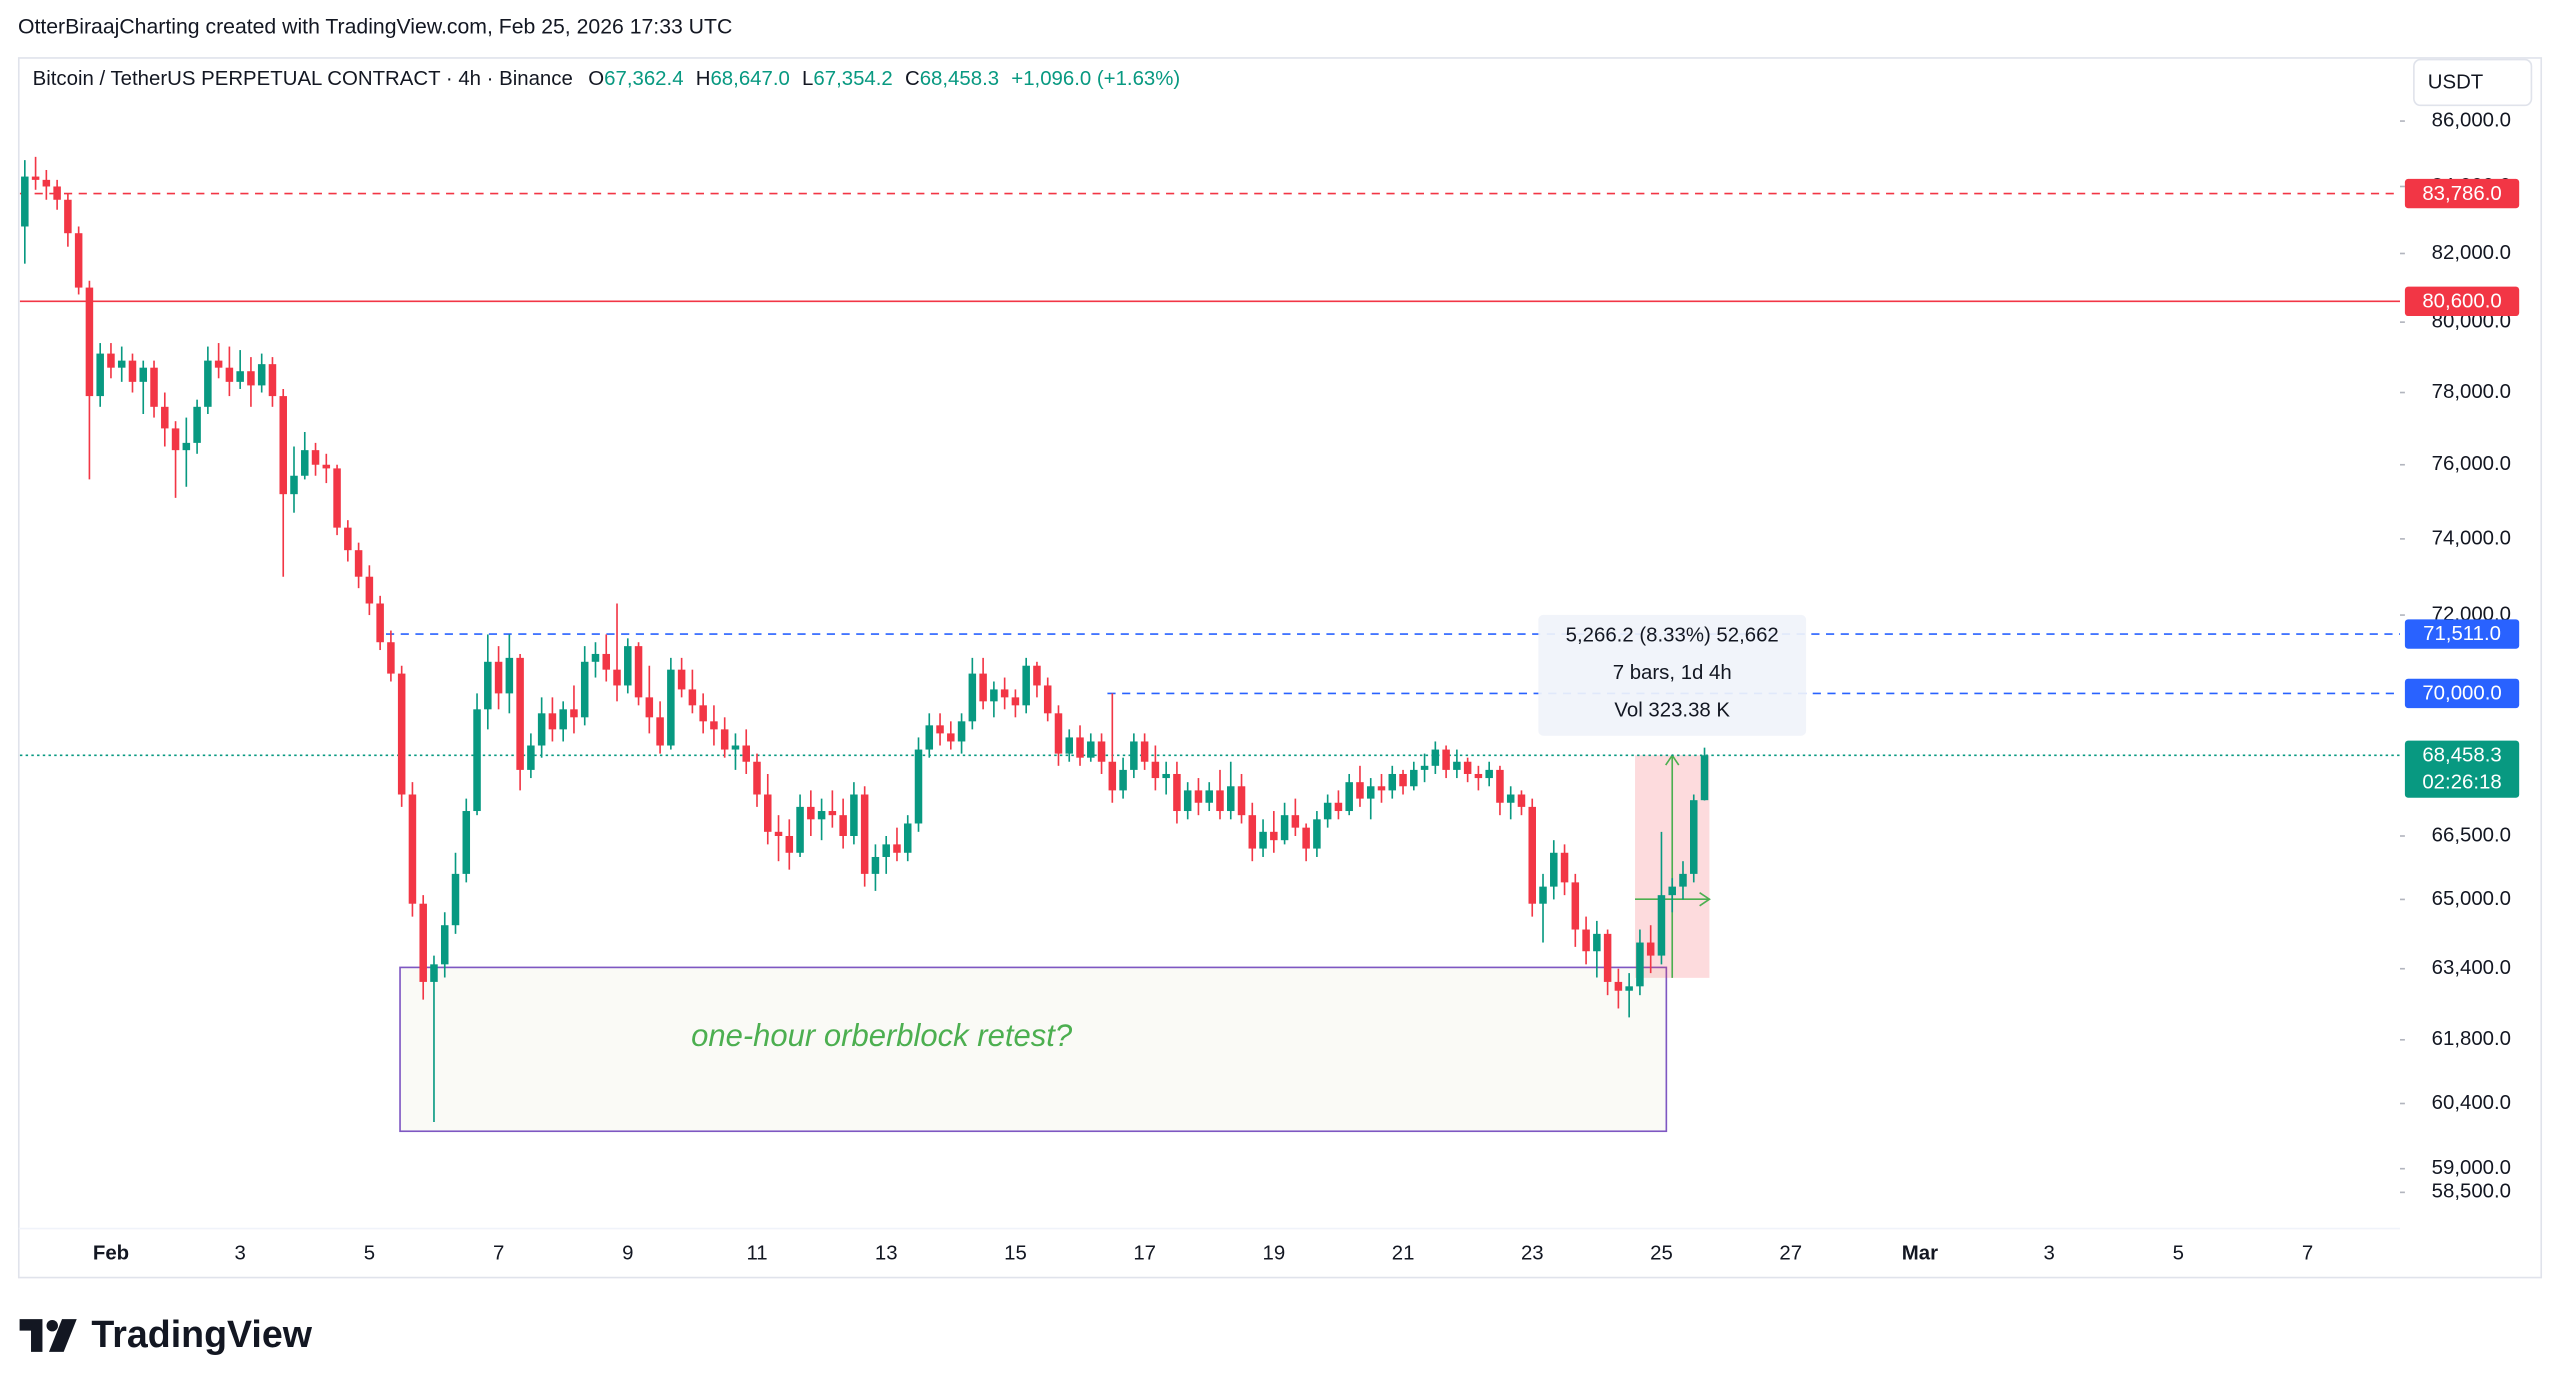  What do you see at coordinates (2471, 968) in the screenshot?
I see `y-tick-label: 63,400.0` at bounding box center [2471, 968].